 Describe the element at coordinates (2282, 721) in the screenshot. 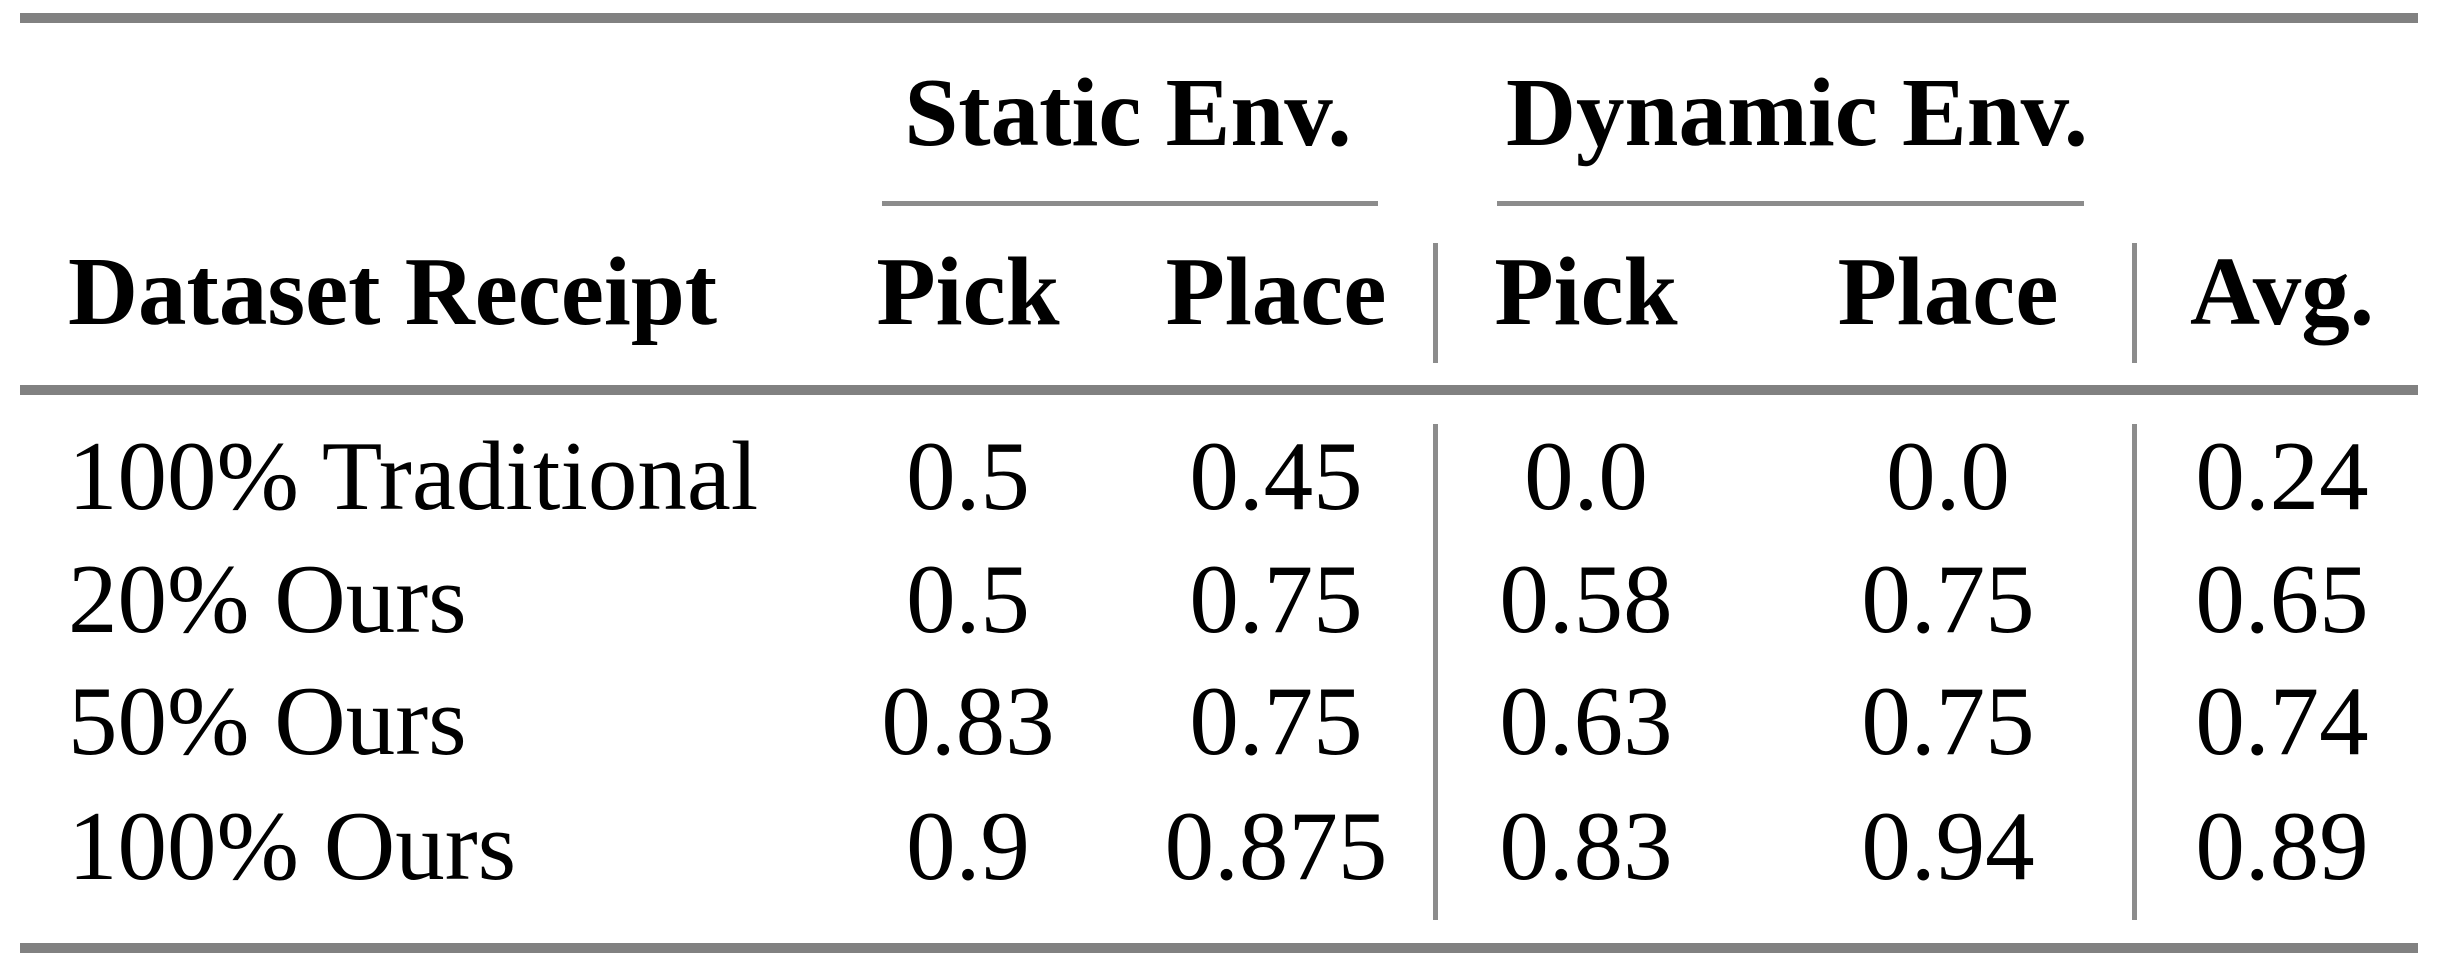

I see `cell-avg: 0.74` at that location.